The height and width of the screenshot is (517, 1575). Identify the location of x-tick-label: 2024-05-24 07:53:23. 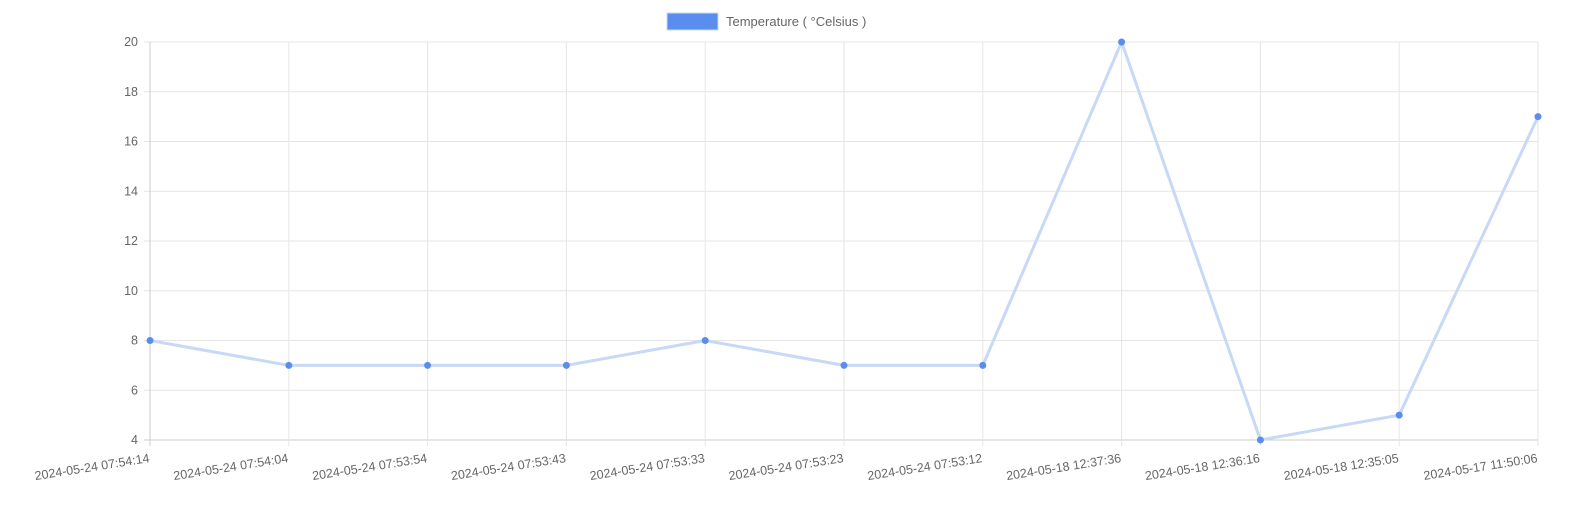
(786, 467).